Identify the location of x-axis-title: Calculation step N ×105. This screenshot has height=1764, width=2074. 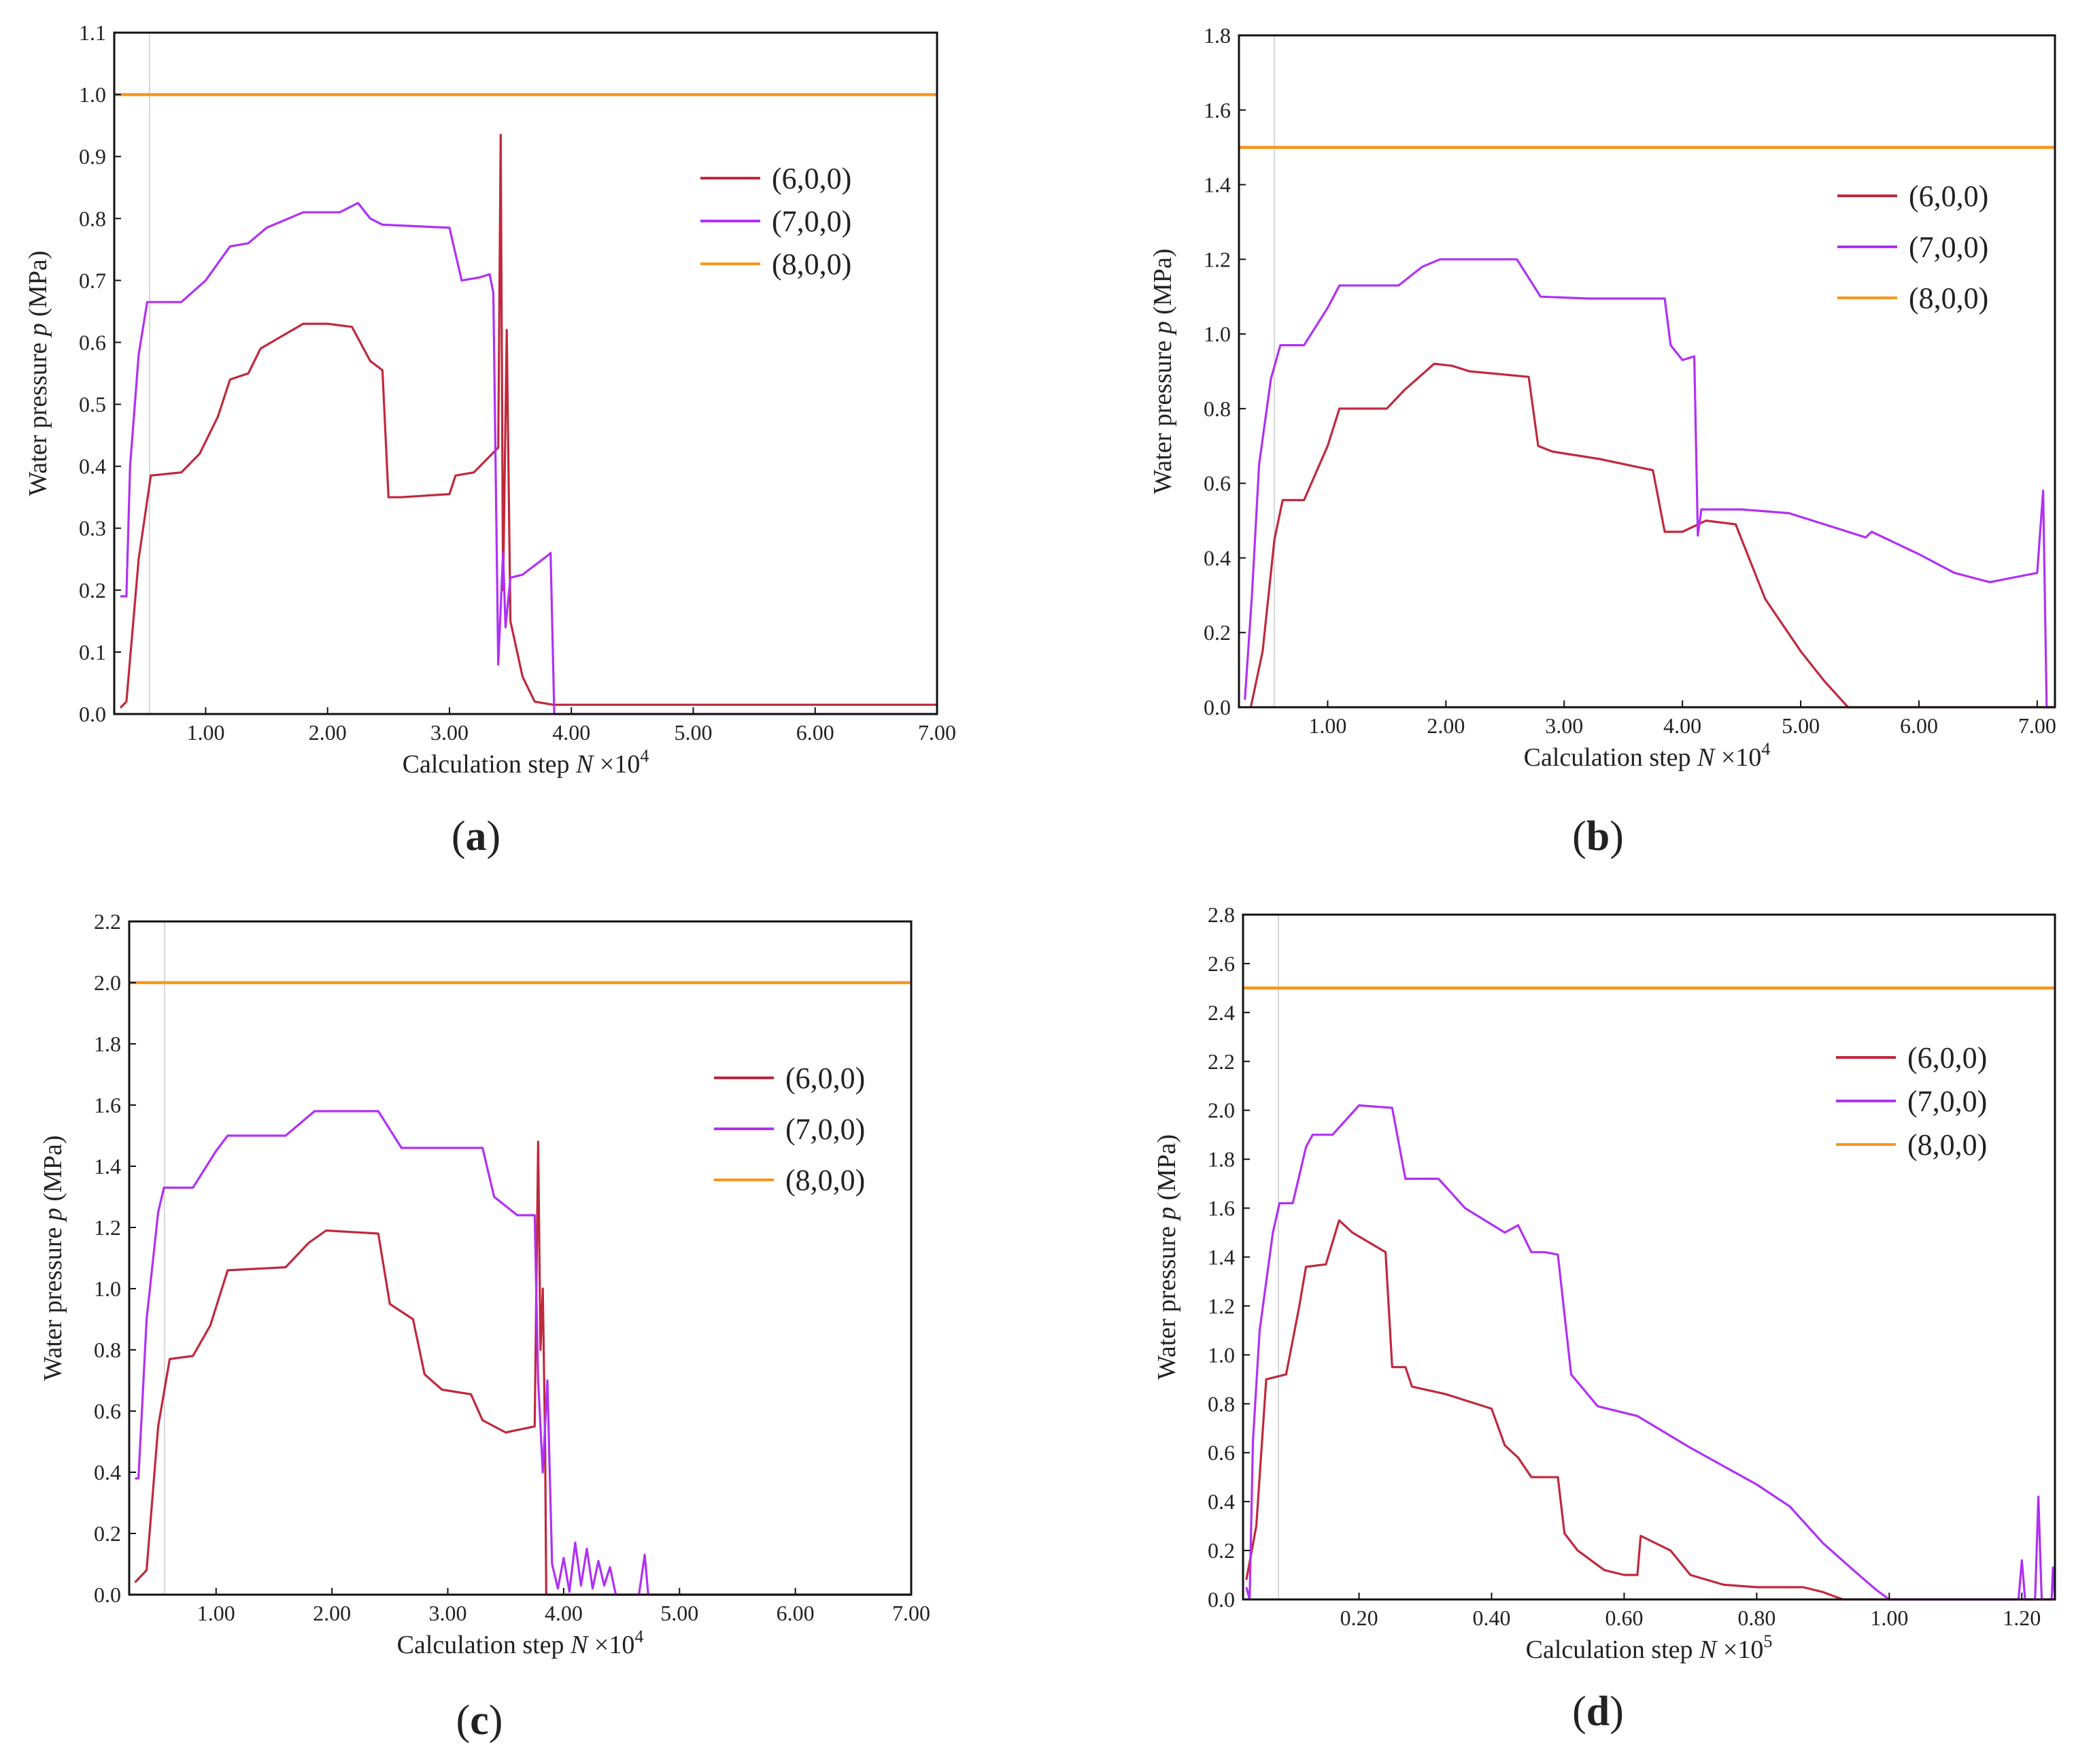
(1650, 1648).